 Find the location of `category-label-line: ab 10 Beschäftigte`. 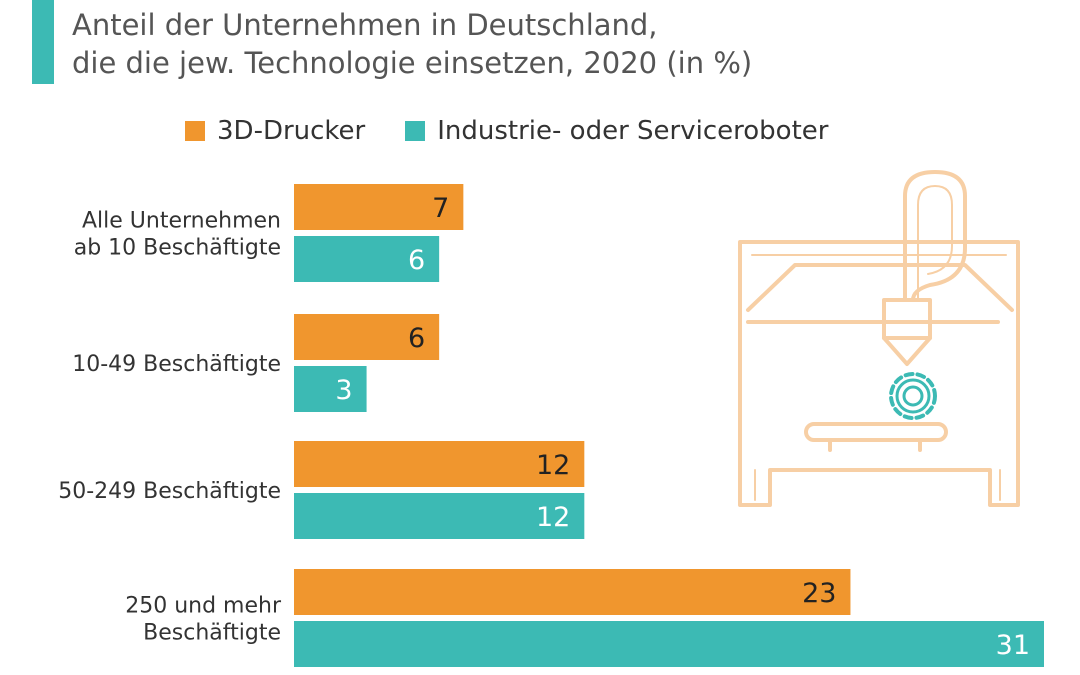

category-label-line: ab 10 Beschäftigte is located at coordinates (177, 248).